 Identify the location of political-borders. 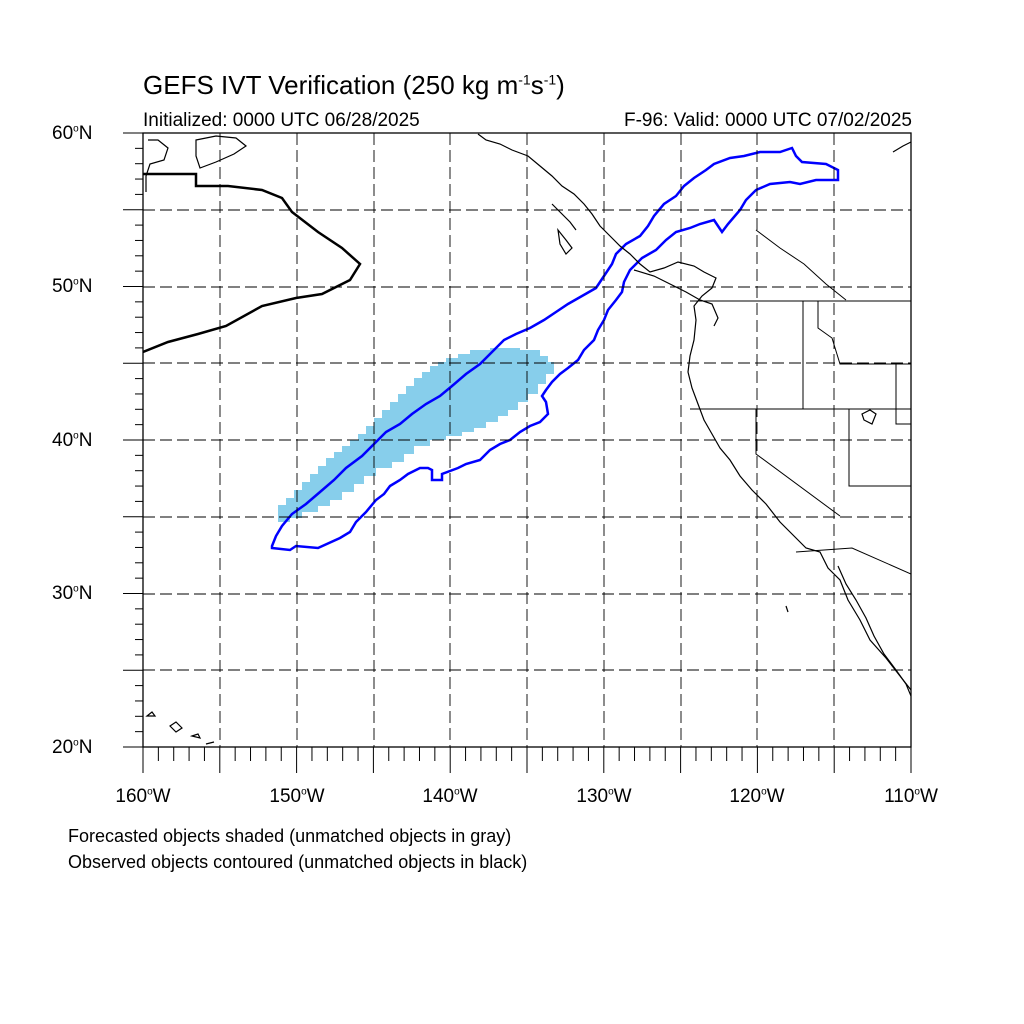
(800, 402).